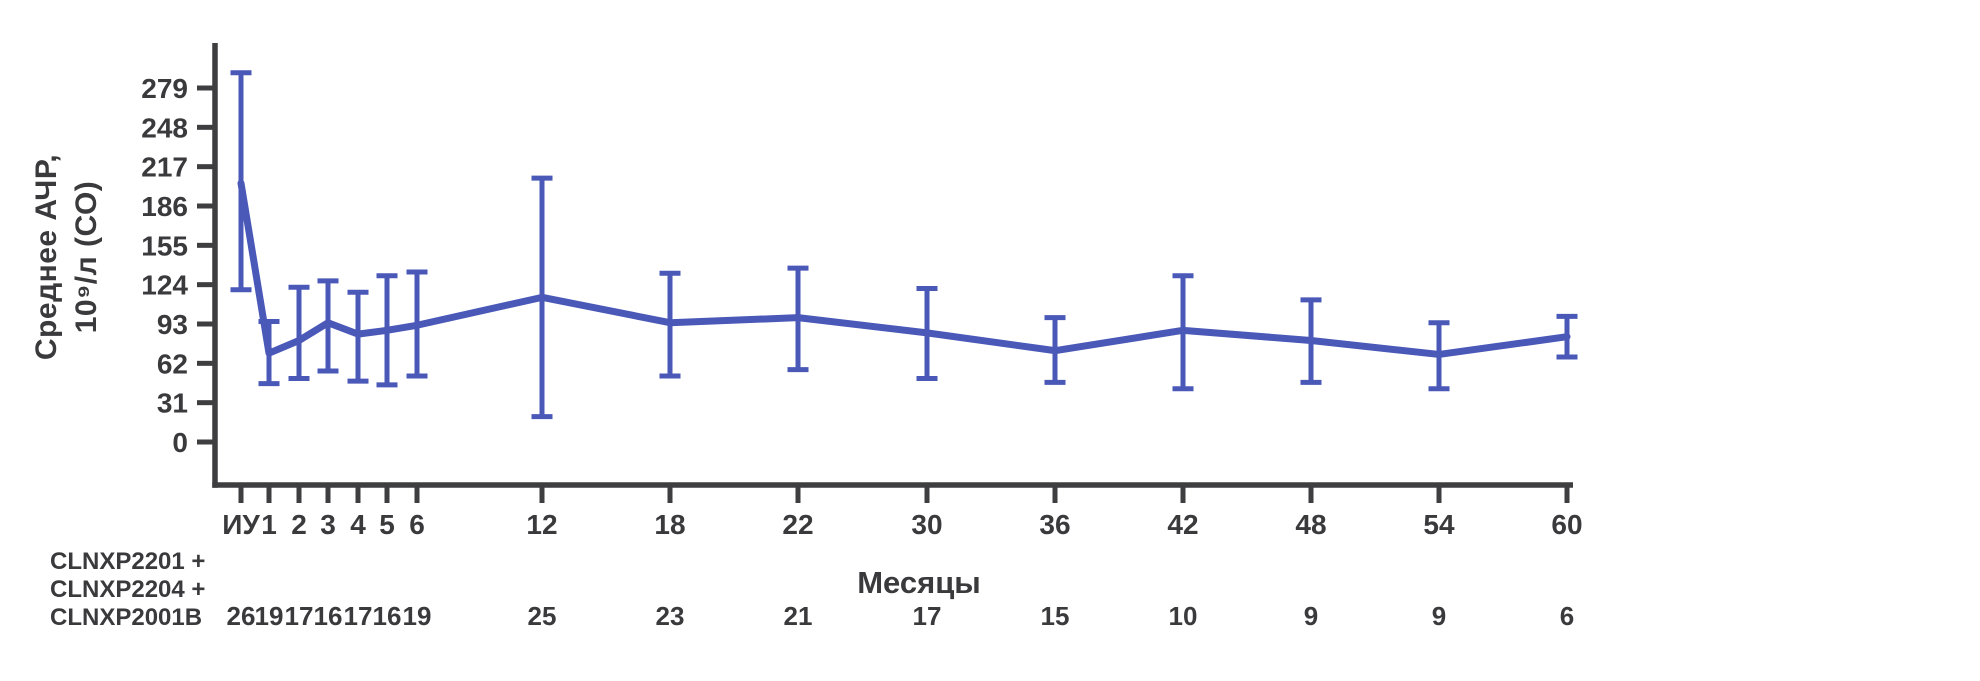  What do you see at coordinates (269, 616) in the screenshot?
I see `n-value-1: 19` at bounding box center [269, 616].